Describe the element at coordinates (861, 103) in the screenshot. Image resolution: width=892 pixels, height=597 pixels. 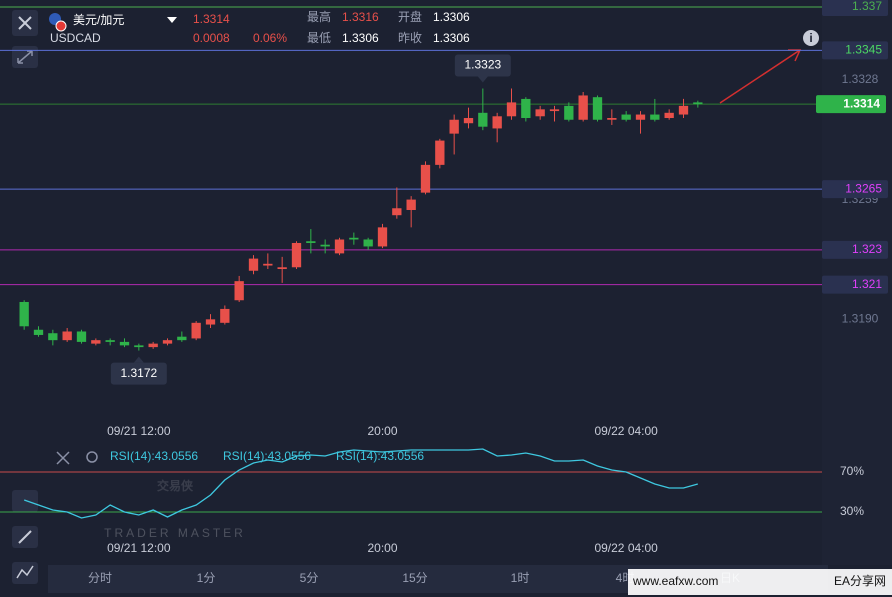
I see `price-level-label: 1.3314` at that location.